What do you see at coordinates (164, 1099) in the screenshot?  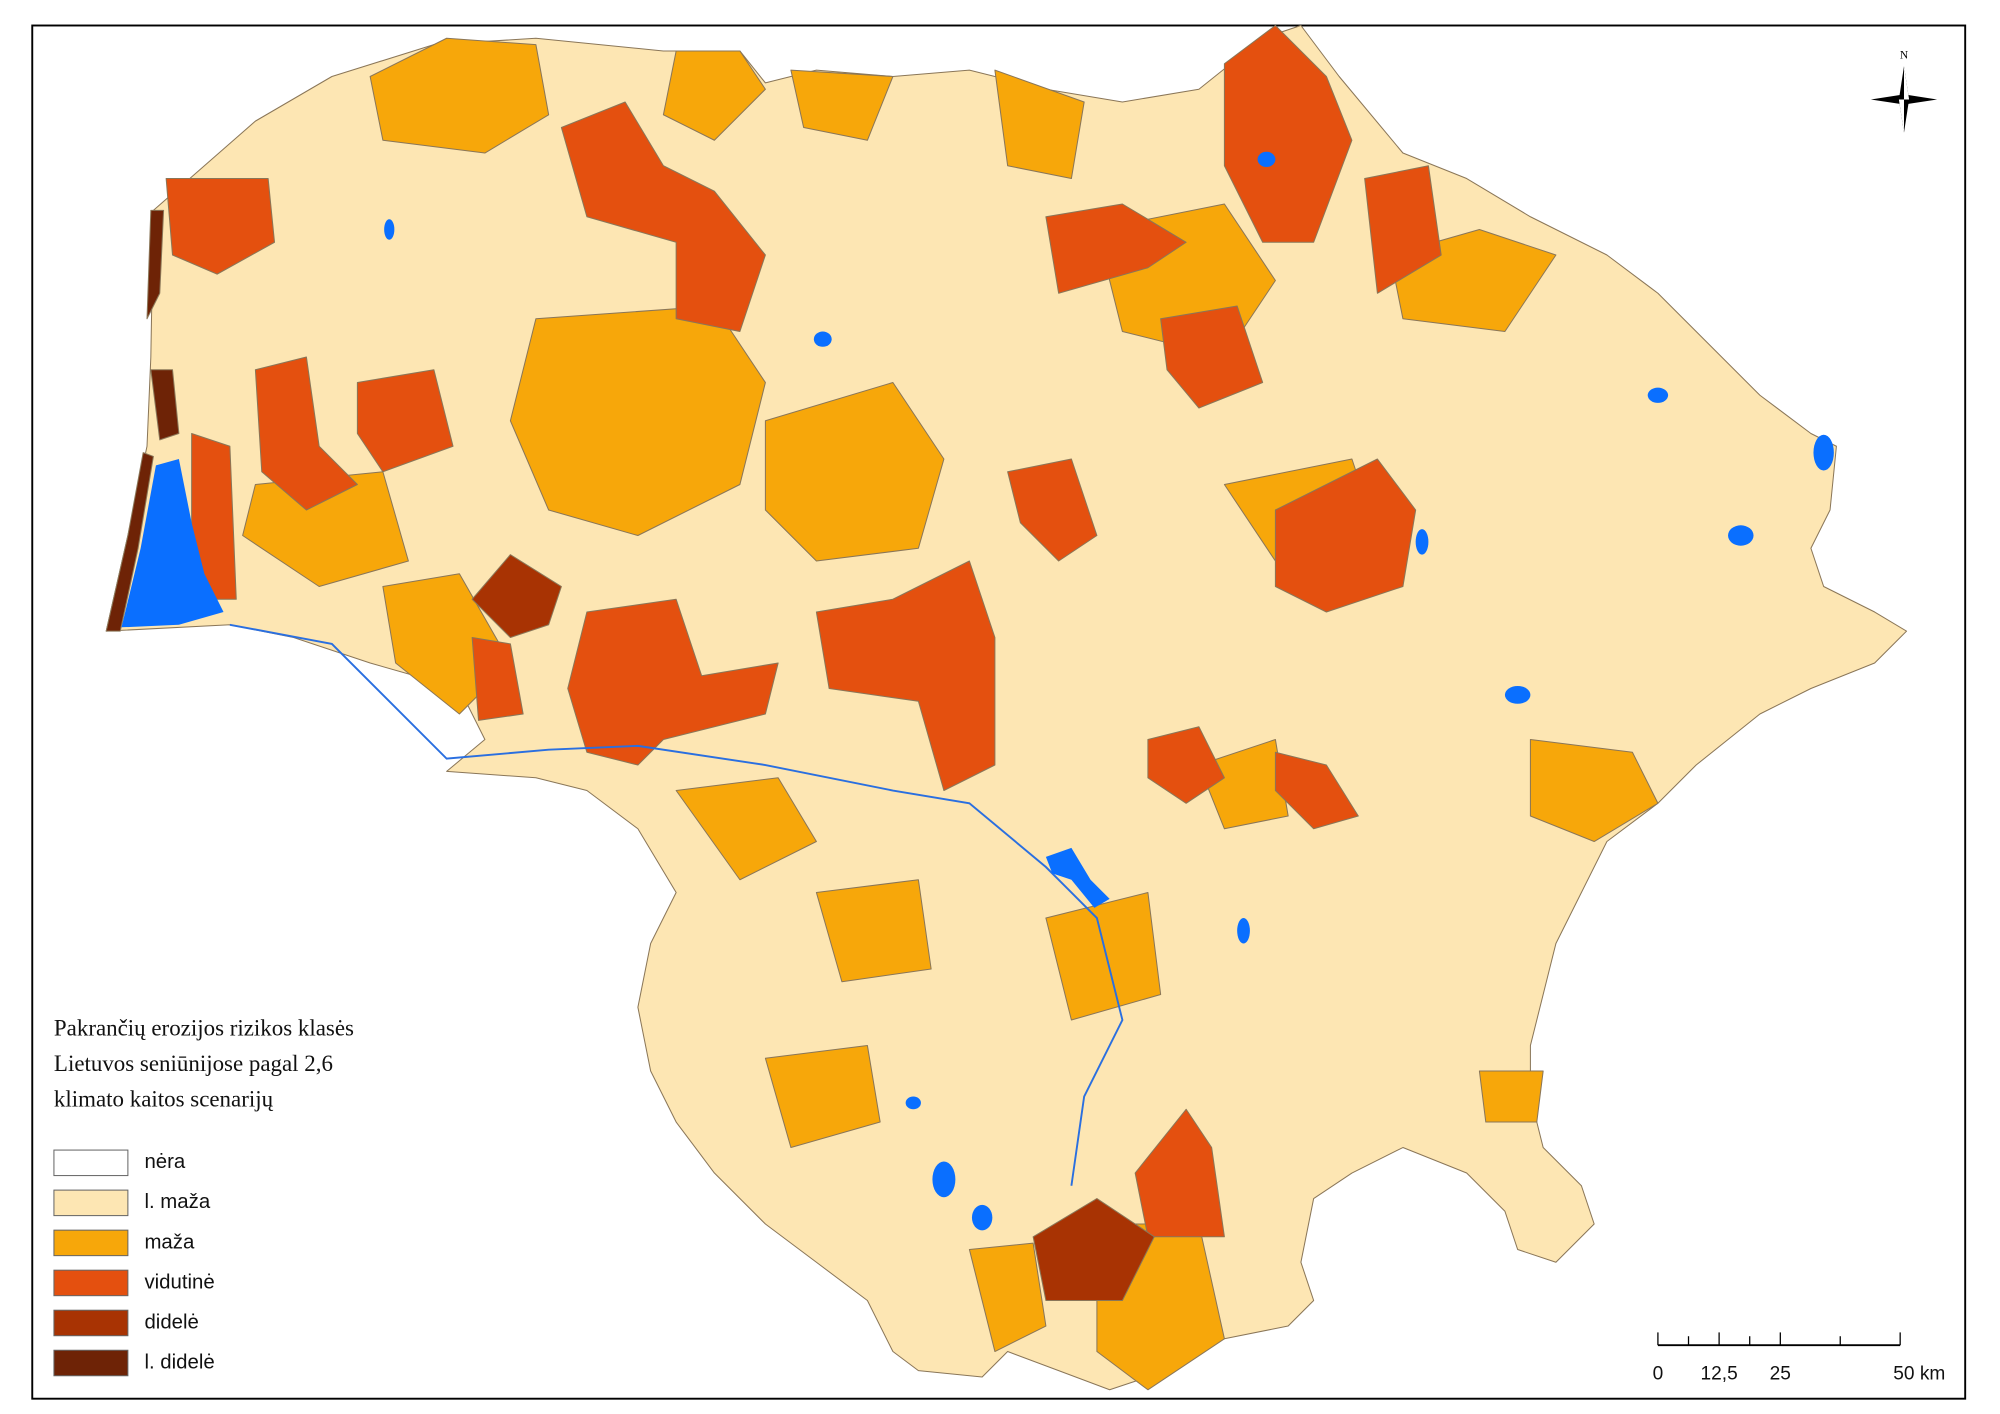 I see `title-line: klimato kaitos scenarijų` at bounding box center [164, 1099].